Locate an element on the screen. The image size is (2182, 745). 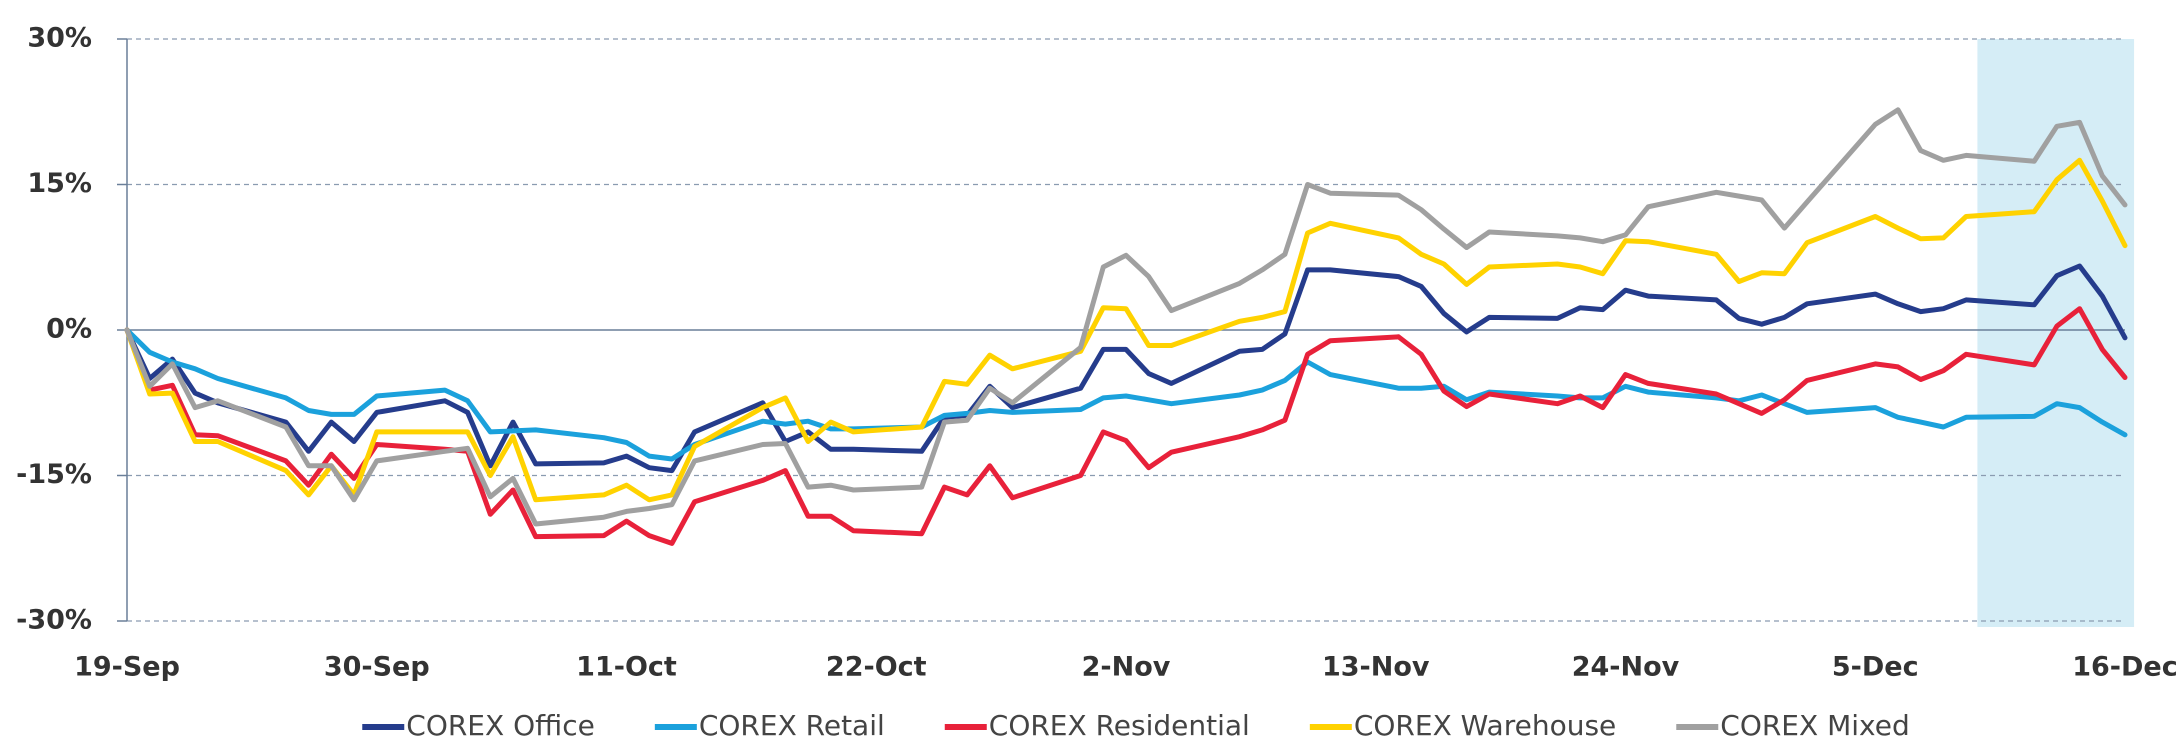
x-tick-label: 22-Oct is located at coordinates (876, 667).